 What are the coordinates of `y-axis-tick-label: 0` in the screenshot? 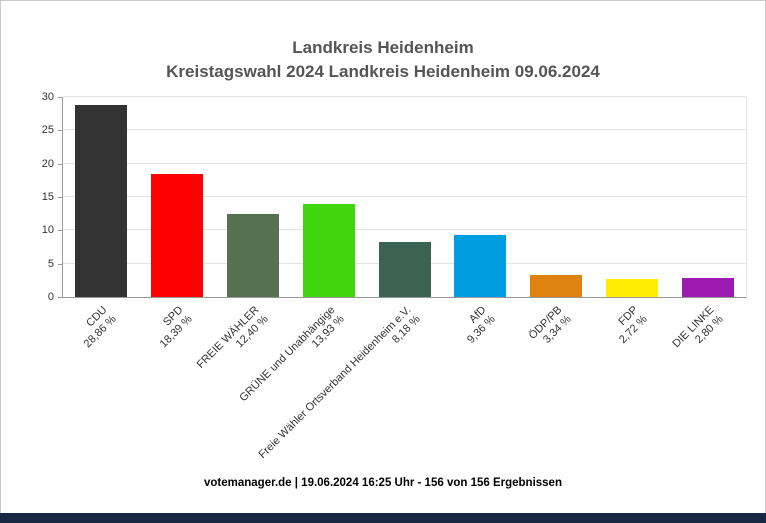 It's located at (50, 297).